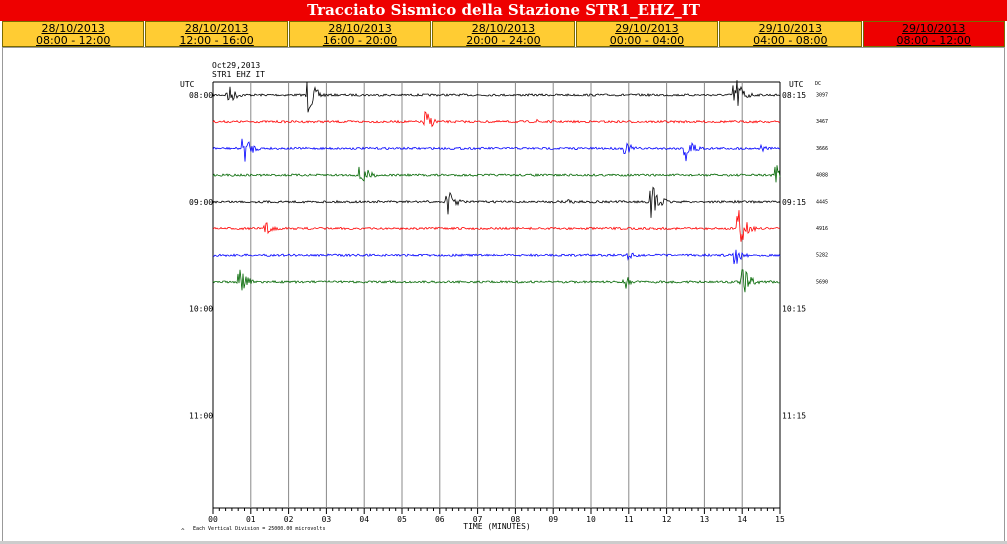  Describe the element at coordinates (496, 526) in the screenshot. I see `x-axis-label: TIME (MINUTES)` at that location.